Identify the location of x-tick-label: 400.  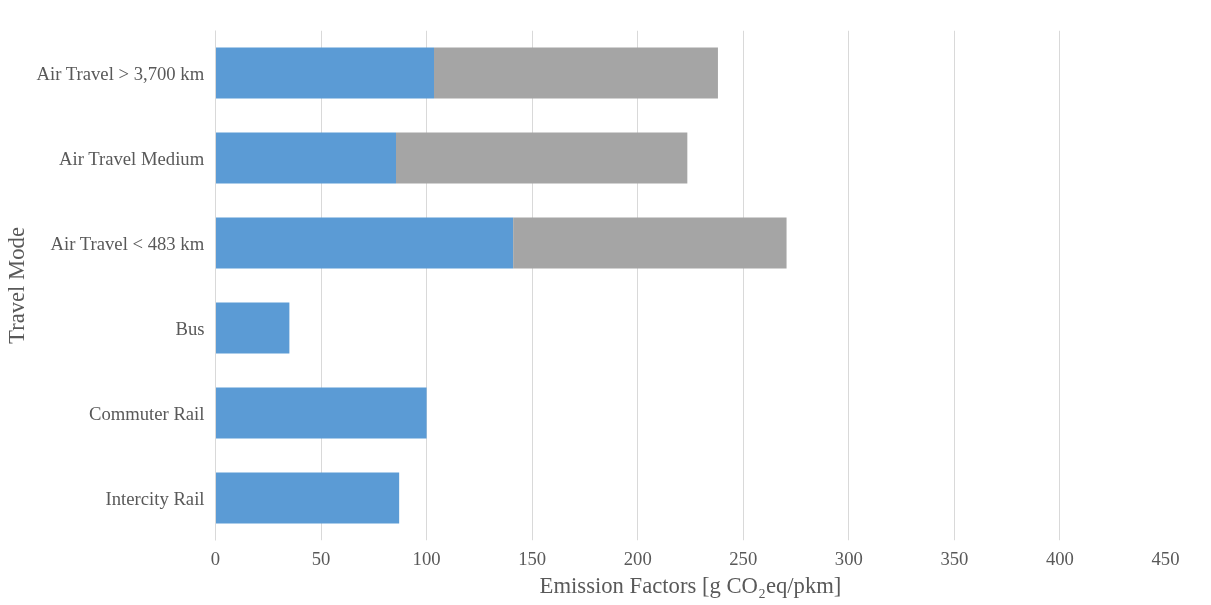
(1059, 558).